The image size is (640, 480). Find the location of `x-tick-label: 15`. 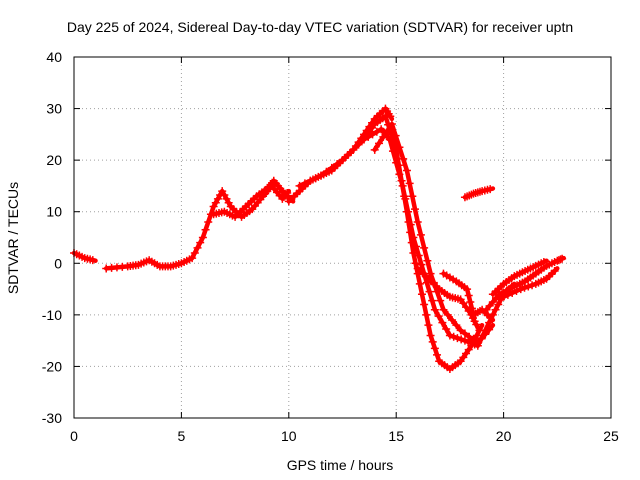

x-tick-label: 15 is located at coordinates (396, 436).